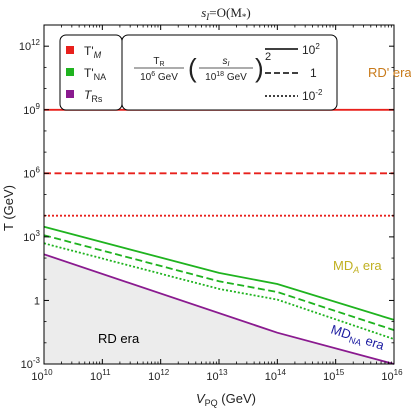 This screenshot has width=411, height=409. Describe the element at coordinates (268, 57) in the screenshot. I see `legend-power: 2` at that location.